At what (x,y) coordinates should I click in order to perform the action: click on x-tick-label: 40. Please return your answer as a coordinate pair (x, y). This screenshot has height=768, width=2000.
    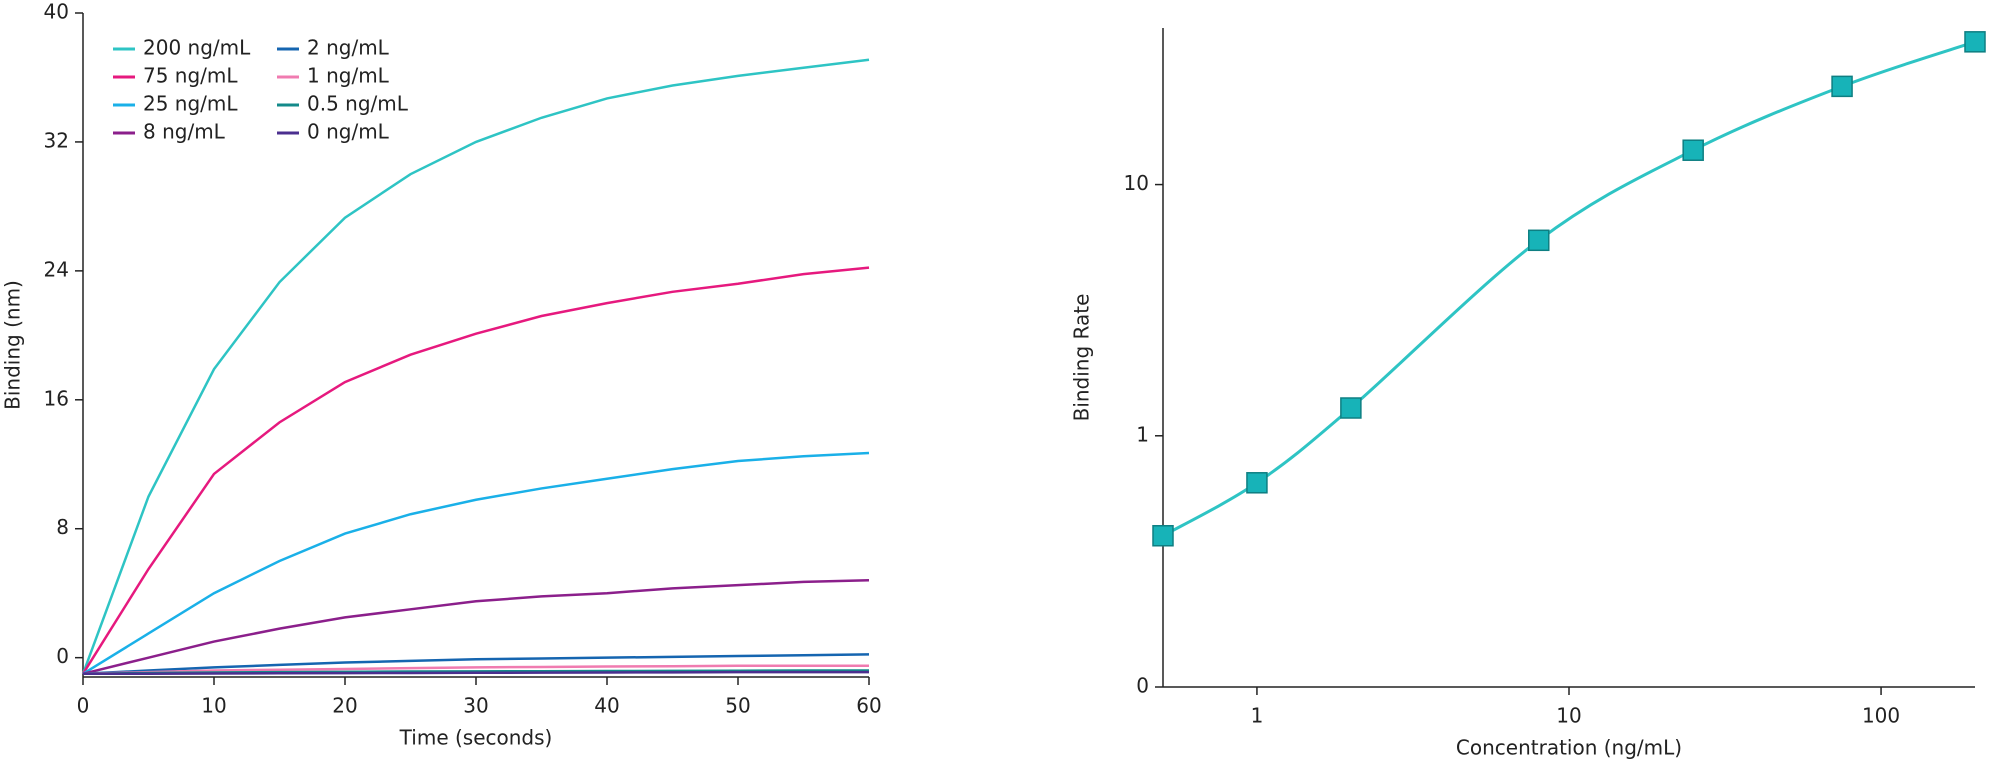
    Looking at the image, I should click on (606, 706).